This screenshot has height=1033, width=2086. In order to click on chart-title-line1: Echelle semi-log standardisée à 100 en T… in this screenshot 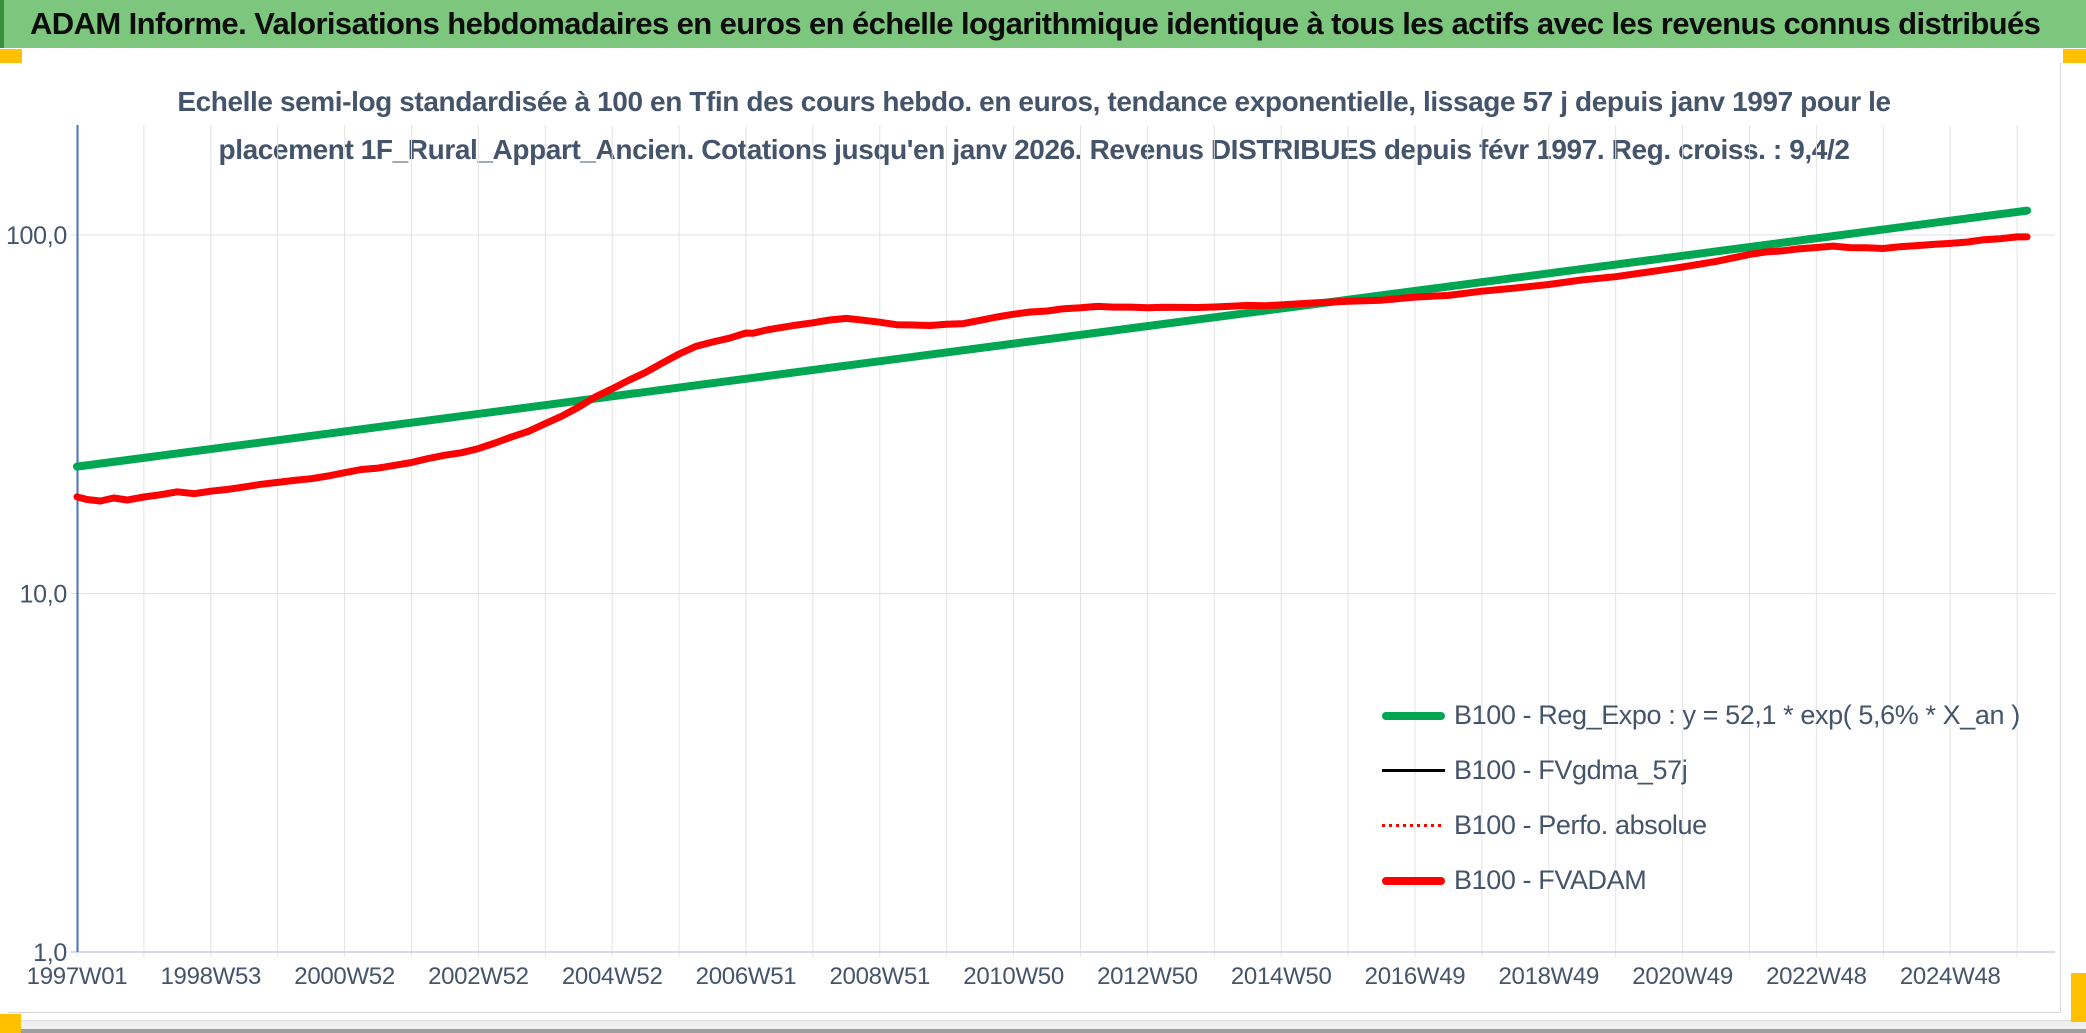, I will do `click(1034, 101)`.